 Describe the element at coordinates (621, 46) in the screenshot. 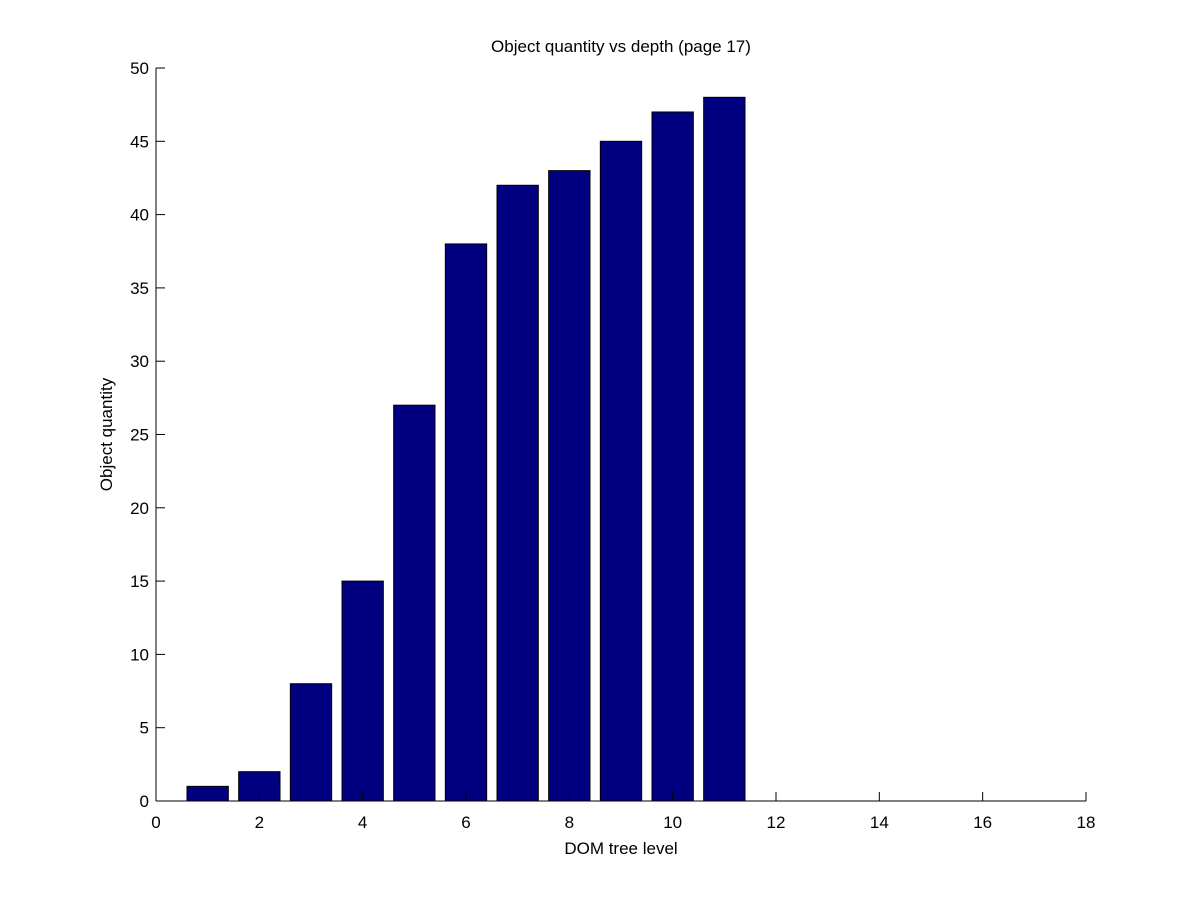

I see `chart-title: Object quantity vs depth (page 17)` at that location.